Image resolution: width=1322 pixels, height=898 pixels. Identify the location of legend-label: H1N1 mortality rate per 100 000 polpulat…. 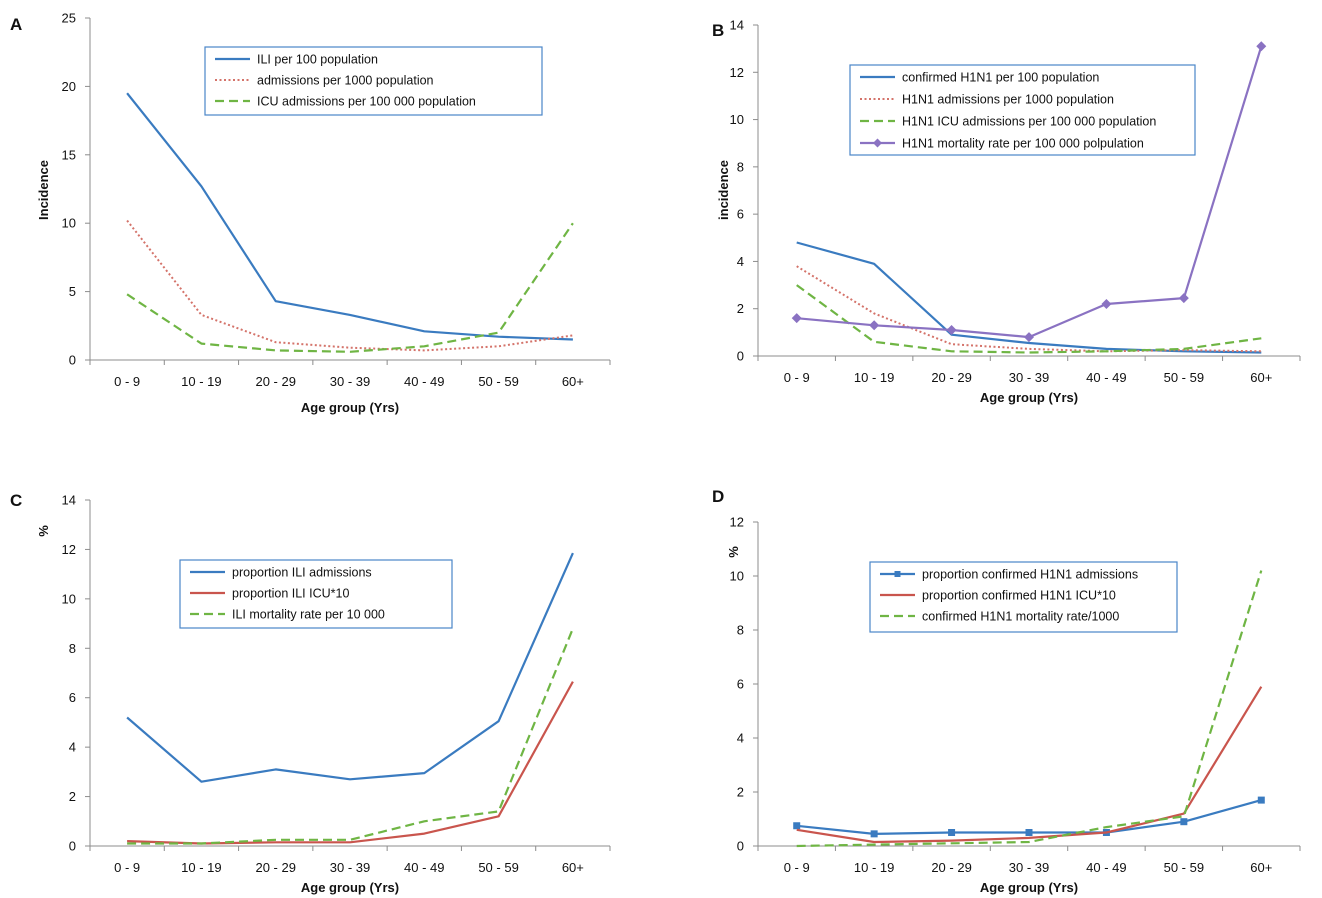
(1023, 144).